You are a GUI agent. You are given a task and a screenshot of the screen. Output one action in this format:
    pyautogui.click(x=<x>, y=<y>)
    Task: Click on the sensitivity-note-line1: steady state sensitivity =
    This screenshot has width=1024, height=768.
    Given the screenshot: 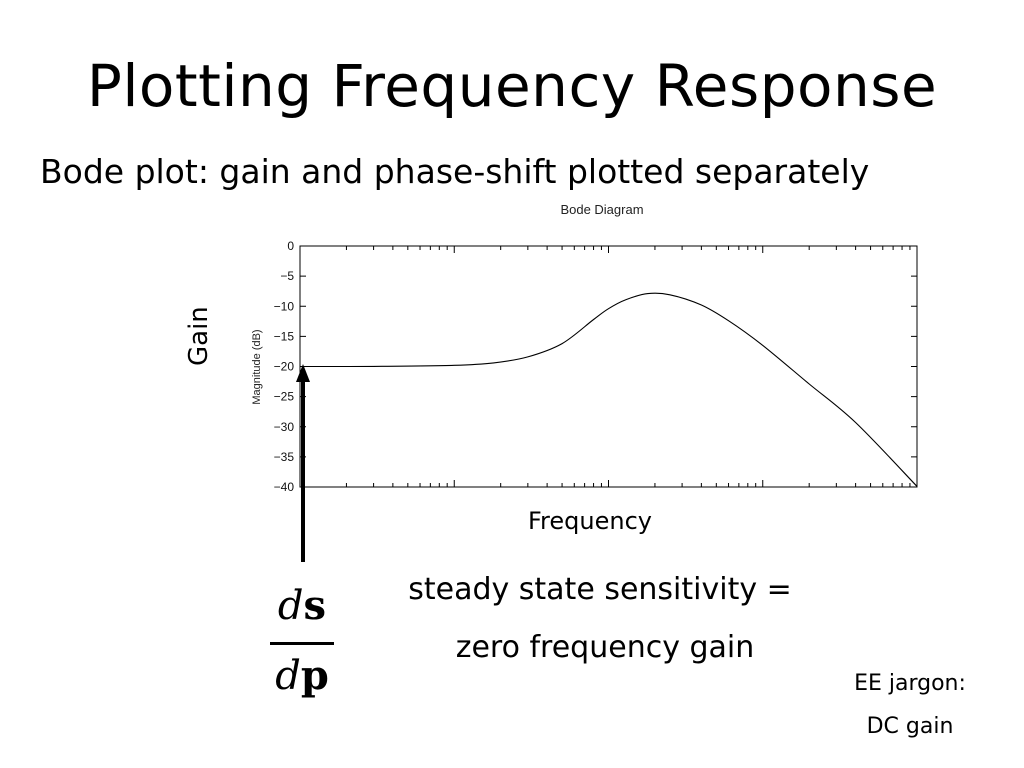 What is the action you would take?
    pyautogui.click(x=600, y=589)
    